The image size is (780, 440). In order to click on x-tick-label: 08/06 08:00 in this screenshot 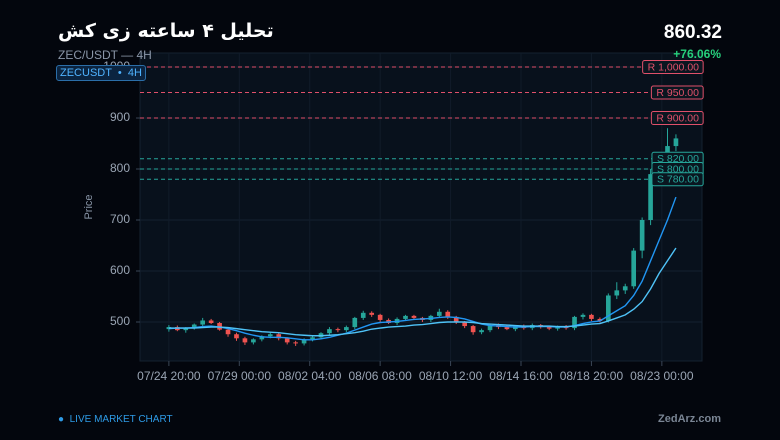, I will do `click(380, 376)`.